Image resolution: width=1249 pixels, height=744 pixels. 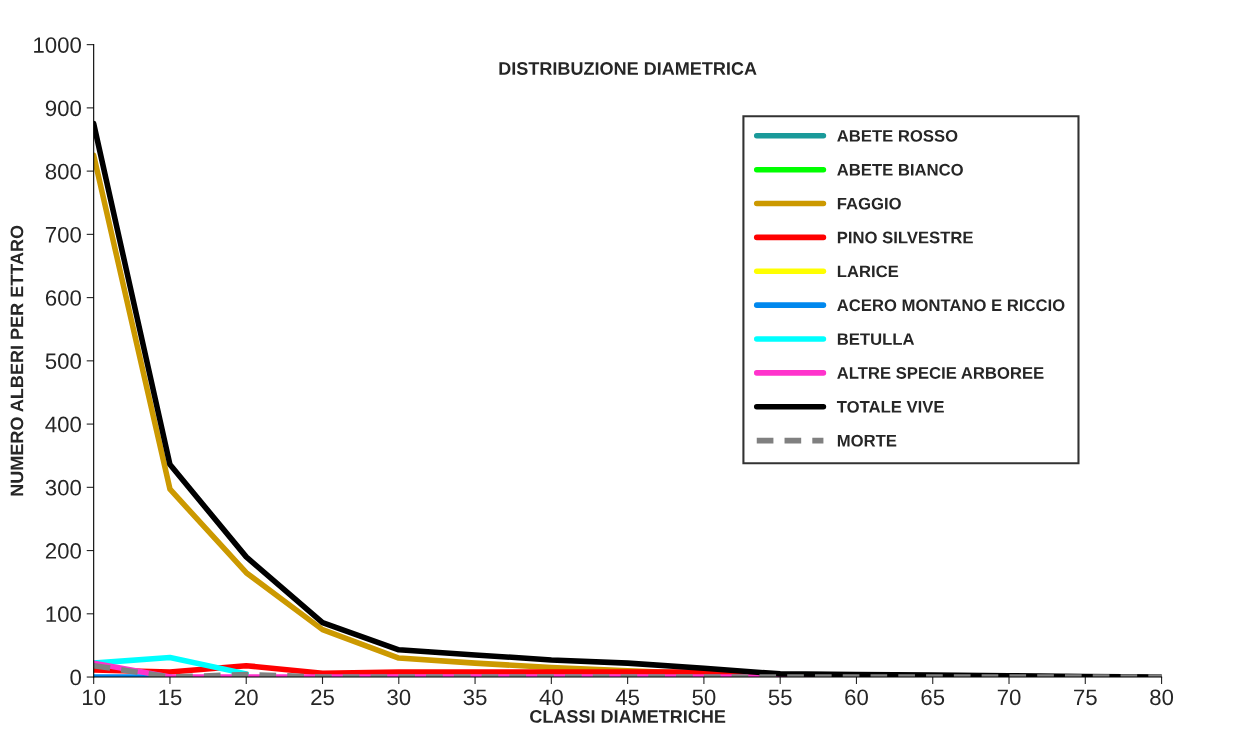 What do you see at coordinates (63, 171) in the screenshot?
I see `y-tick-label: 800` at bounding box center [63, 171].